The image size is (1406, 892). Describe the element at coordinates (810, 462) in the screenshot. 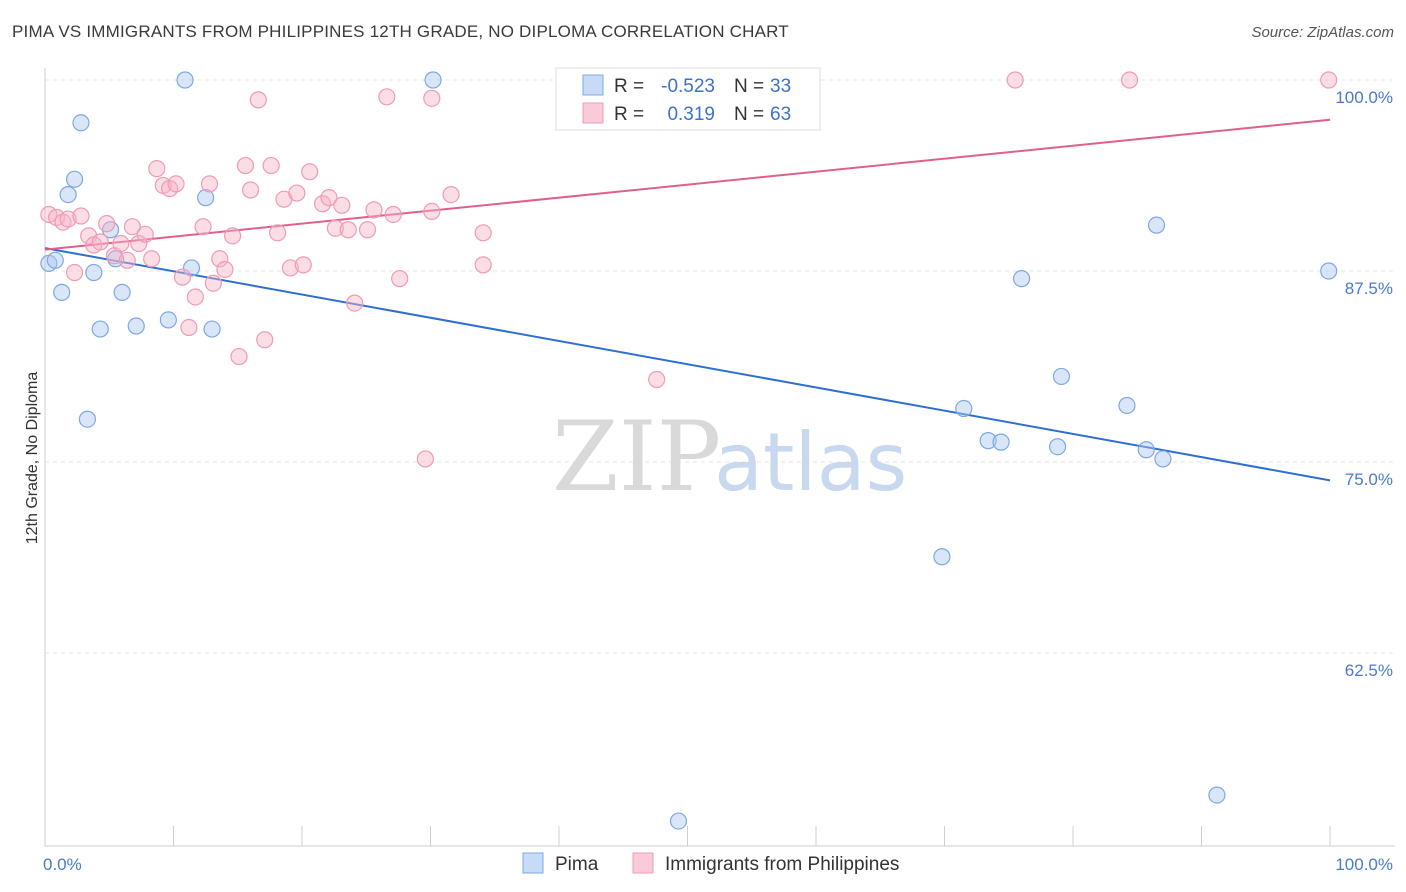

I see `watermark-atlas: atlas` at that location.